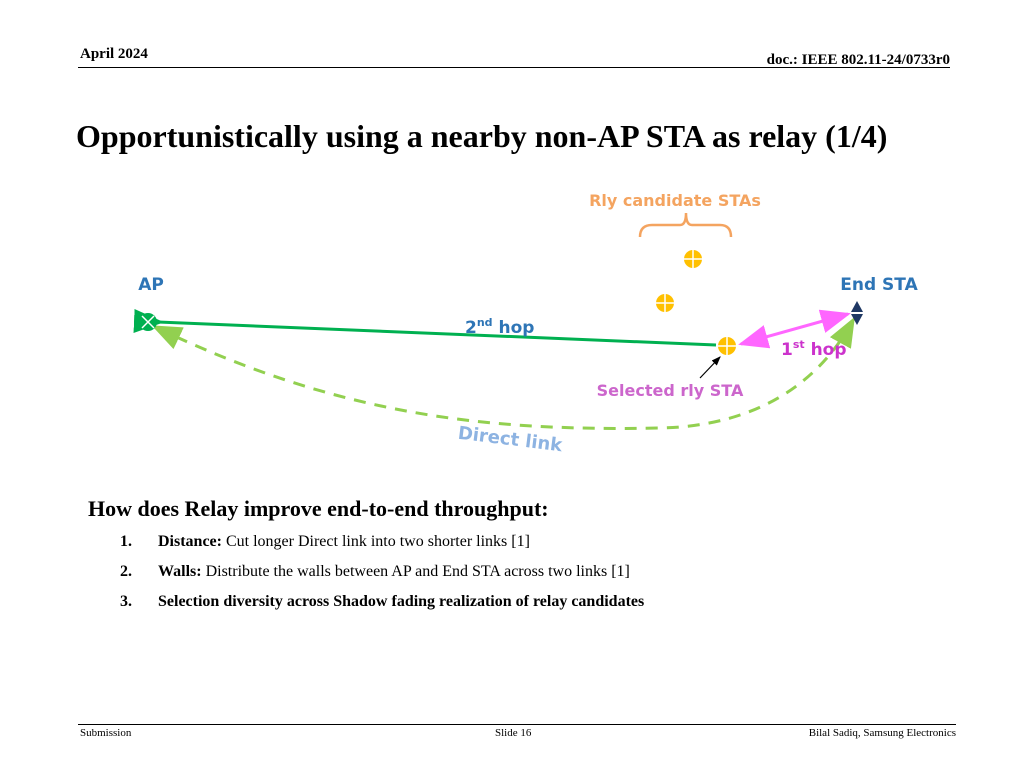 The width and height of the screenshot is (1024, 768). What do you see at coordinates (114, 54) in the screenshot?
I see `header-date: April 2024` at bounding box center [114, 54].